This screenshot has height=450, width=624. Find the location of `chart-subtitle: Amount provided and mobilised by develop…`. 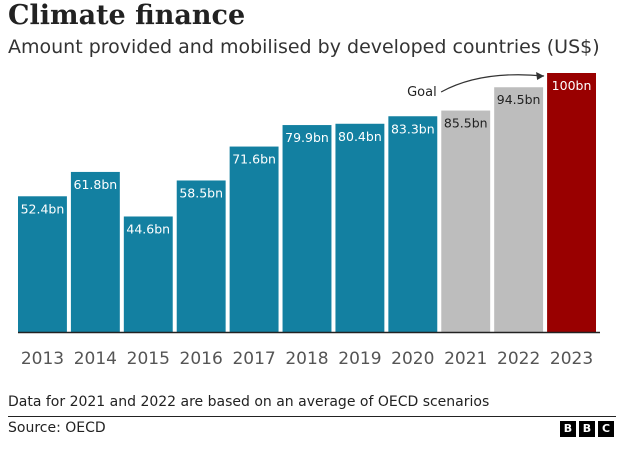

chart-subtitle: Amount provided and mobilised by develop… is located at coordinates (304, 47).